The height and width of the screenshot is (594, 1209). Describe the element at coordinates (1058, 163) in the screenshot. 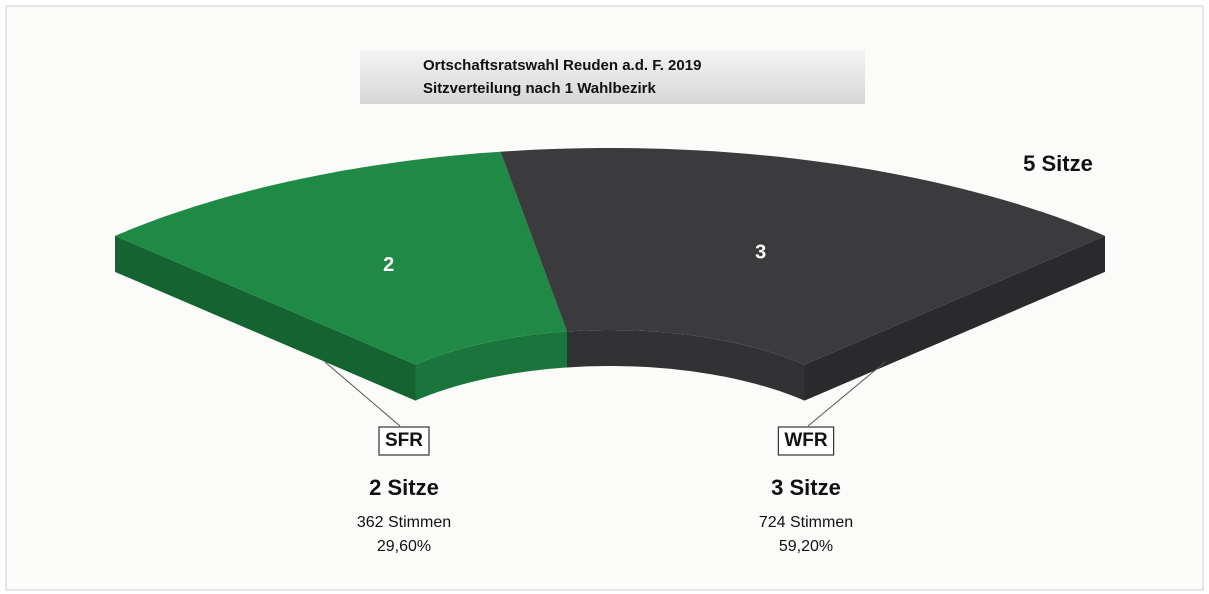

I see `total-label: 5 Sitze` at that location.